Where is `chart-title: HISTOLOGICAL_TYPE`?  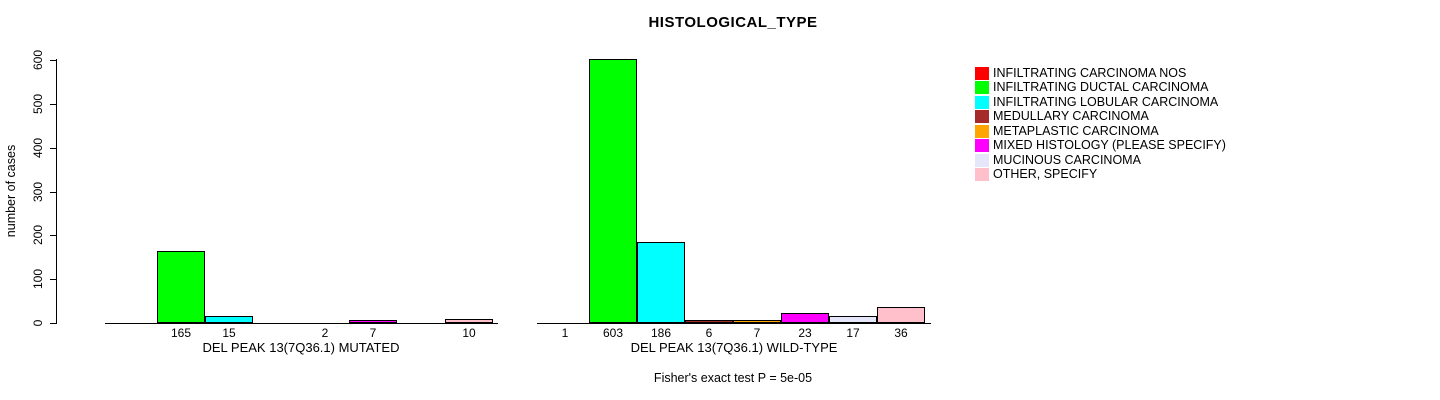
chart-title: HISTOLOGICAL_TYPE is located at coordinates (733, 22).